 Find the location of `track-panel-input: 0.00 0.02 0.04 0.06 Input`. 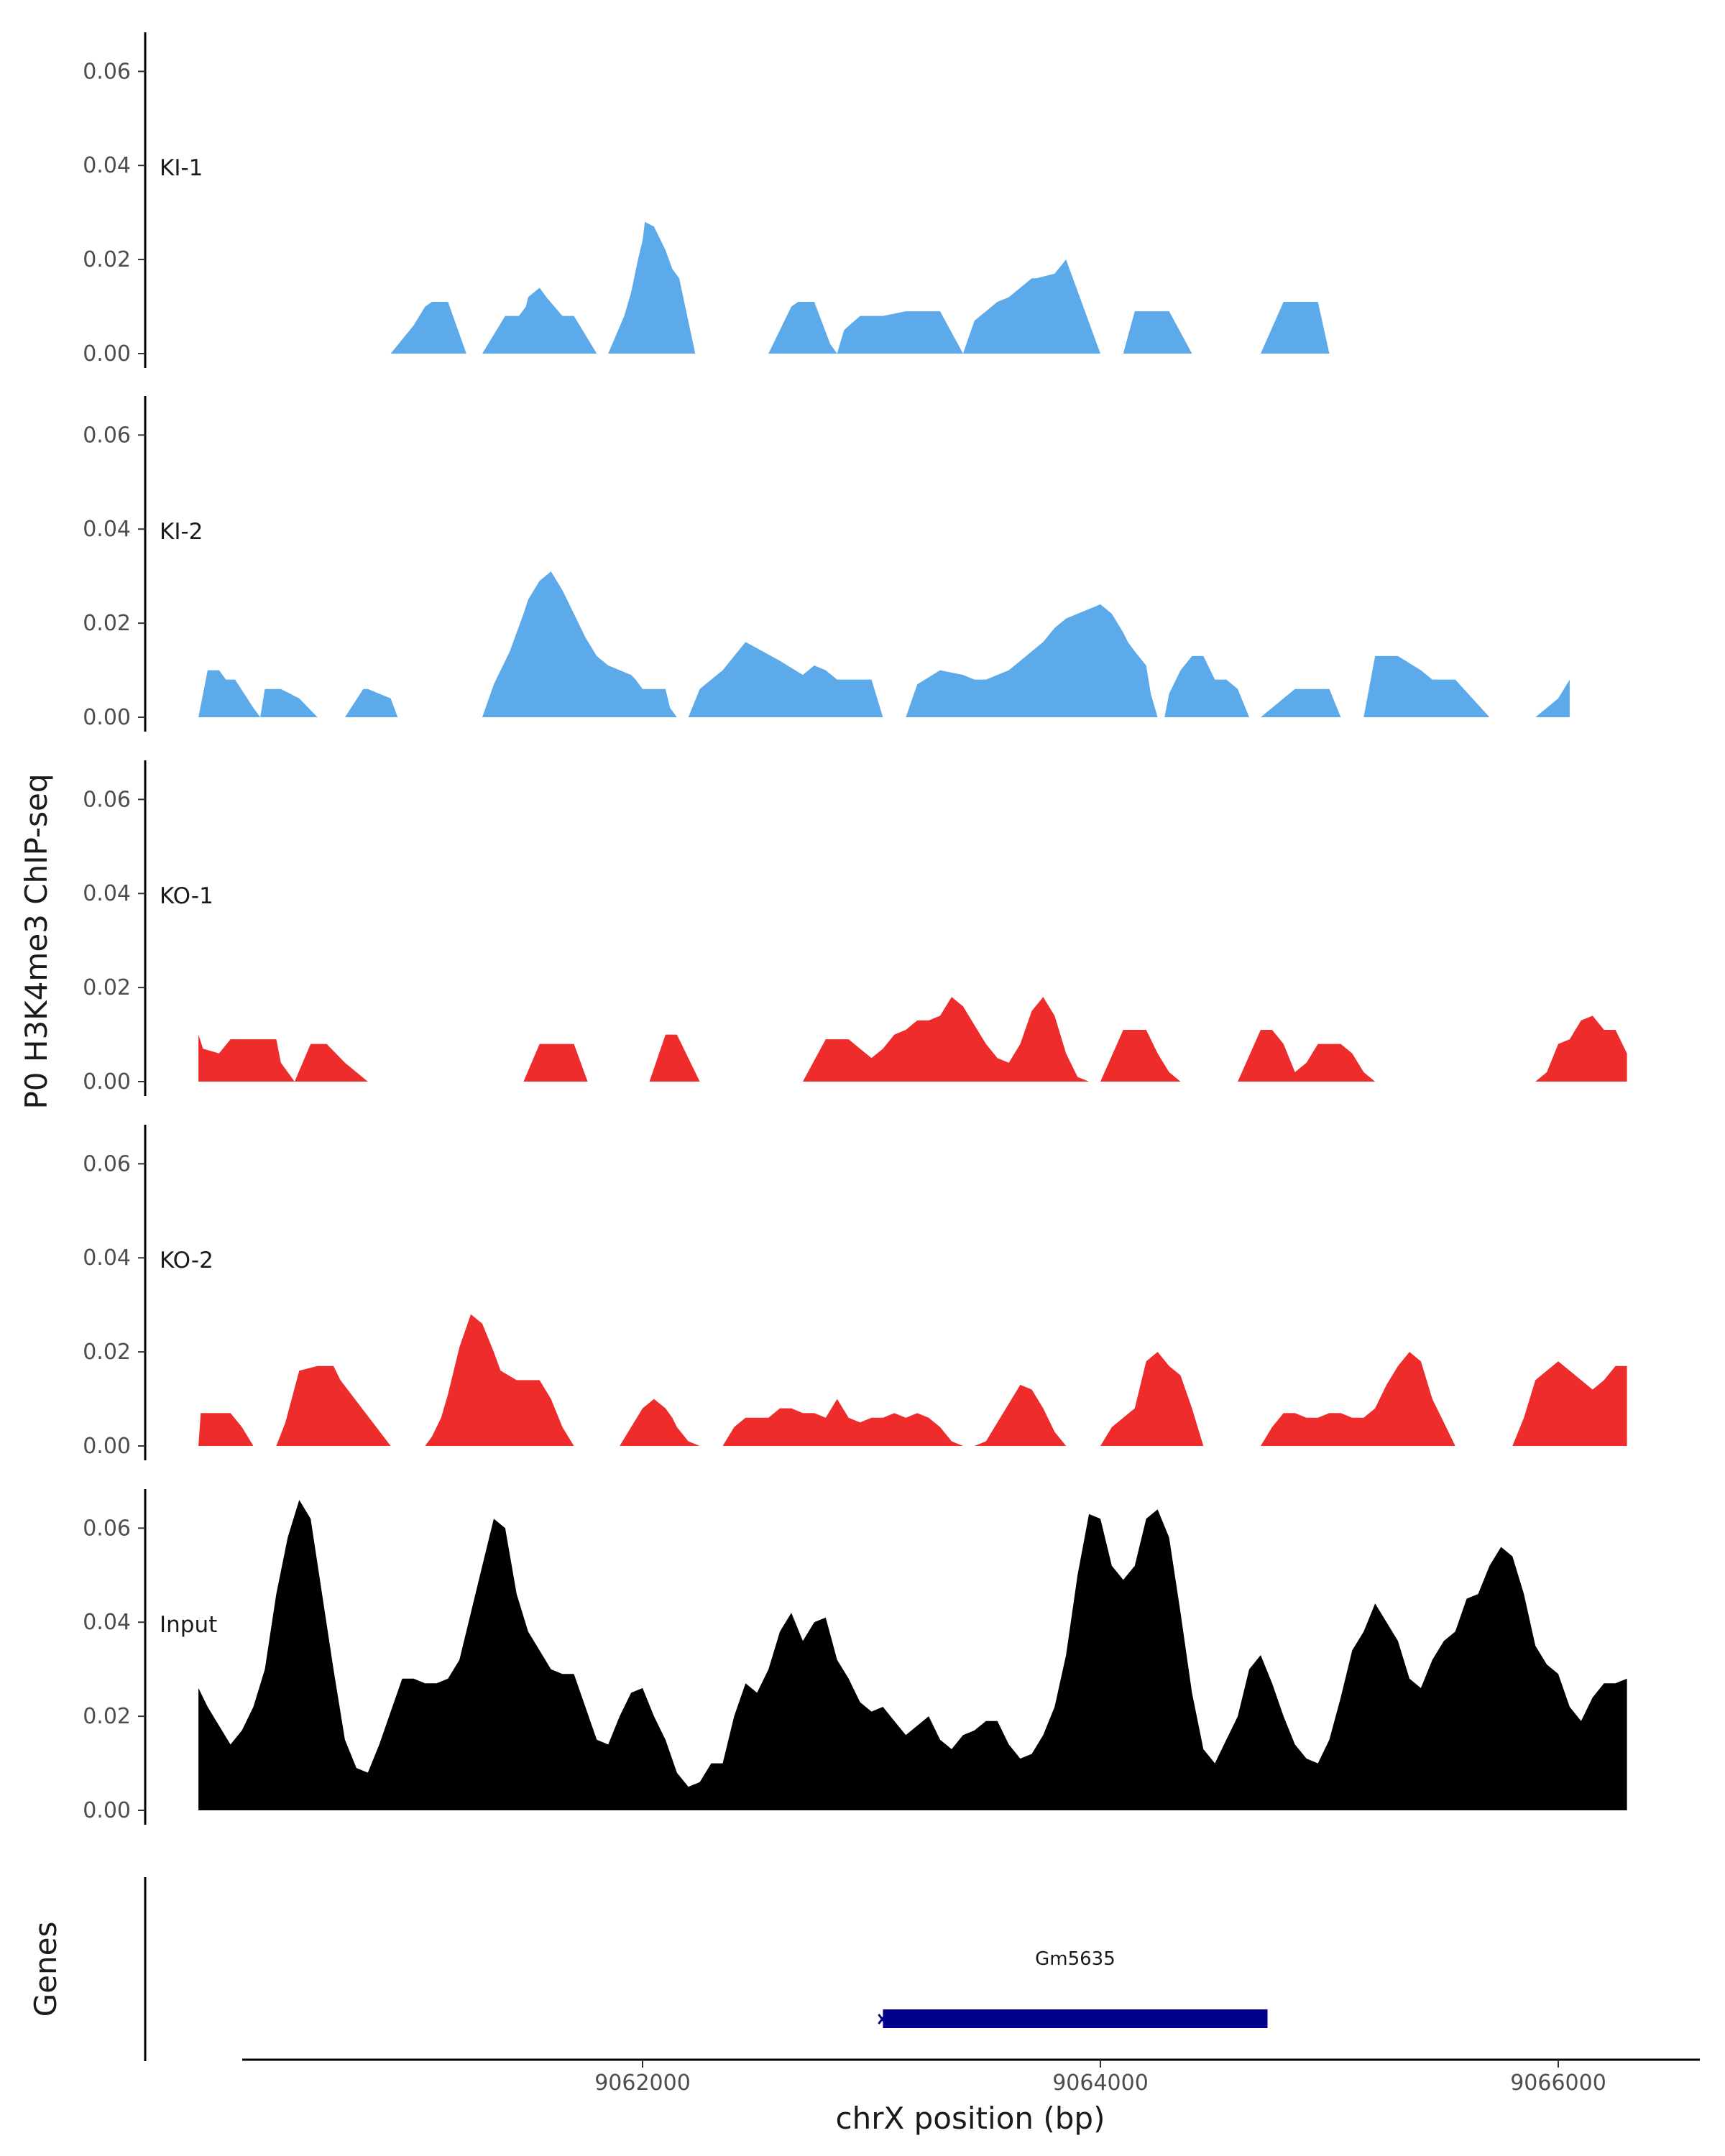

track-panel-input: 0.00 0.02 0.04 0.06 Input is located at coordinates (855, 1657).